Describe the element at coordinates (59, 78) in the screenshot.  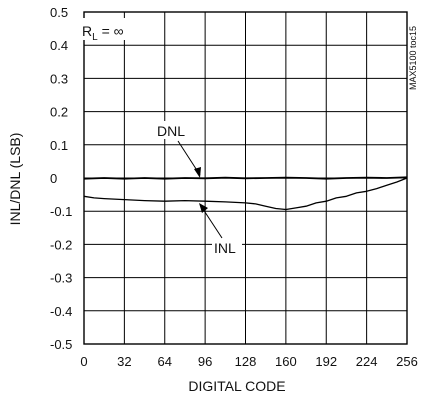
I see `y-tick-label: 0.3` at that location.